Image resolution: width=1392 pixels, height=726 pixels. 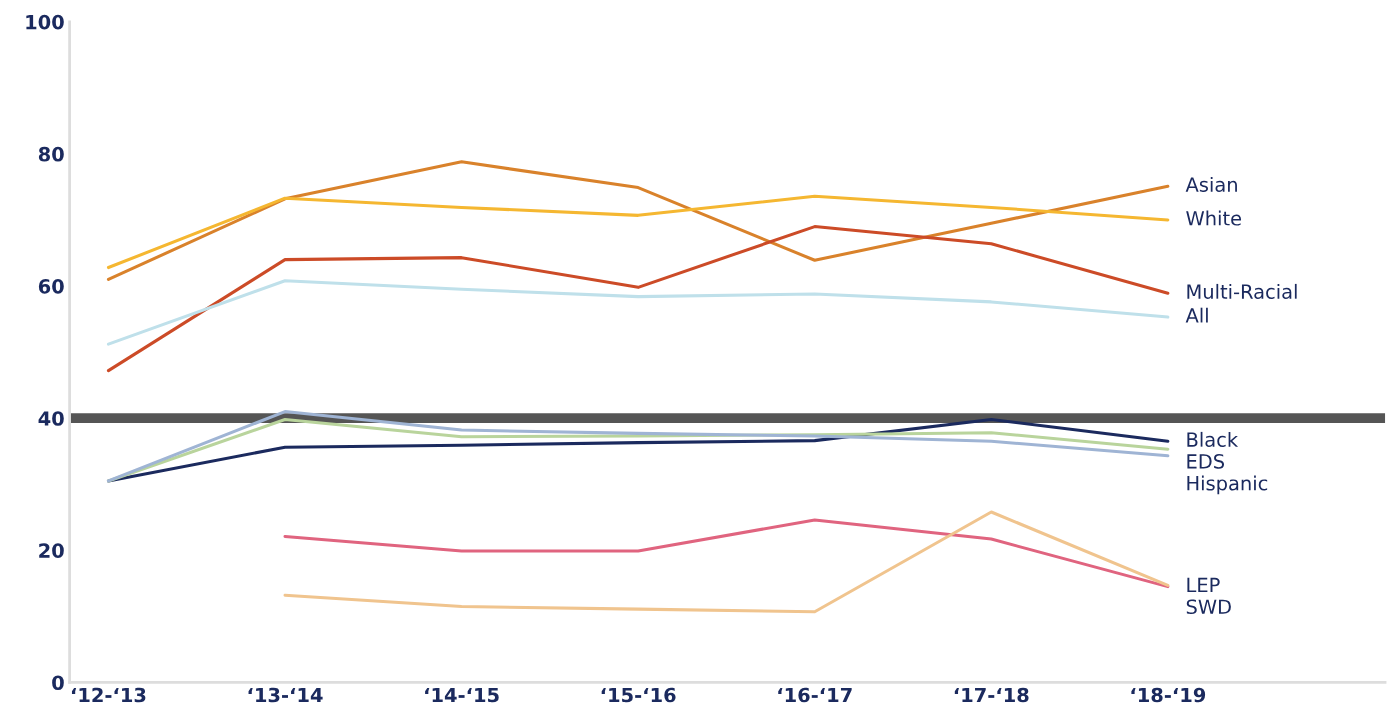 I want to click on y-tick-label: 40, so click(x=51, y=418).